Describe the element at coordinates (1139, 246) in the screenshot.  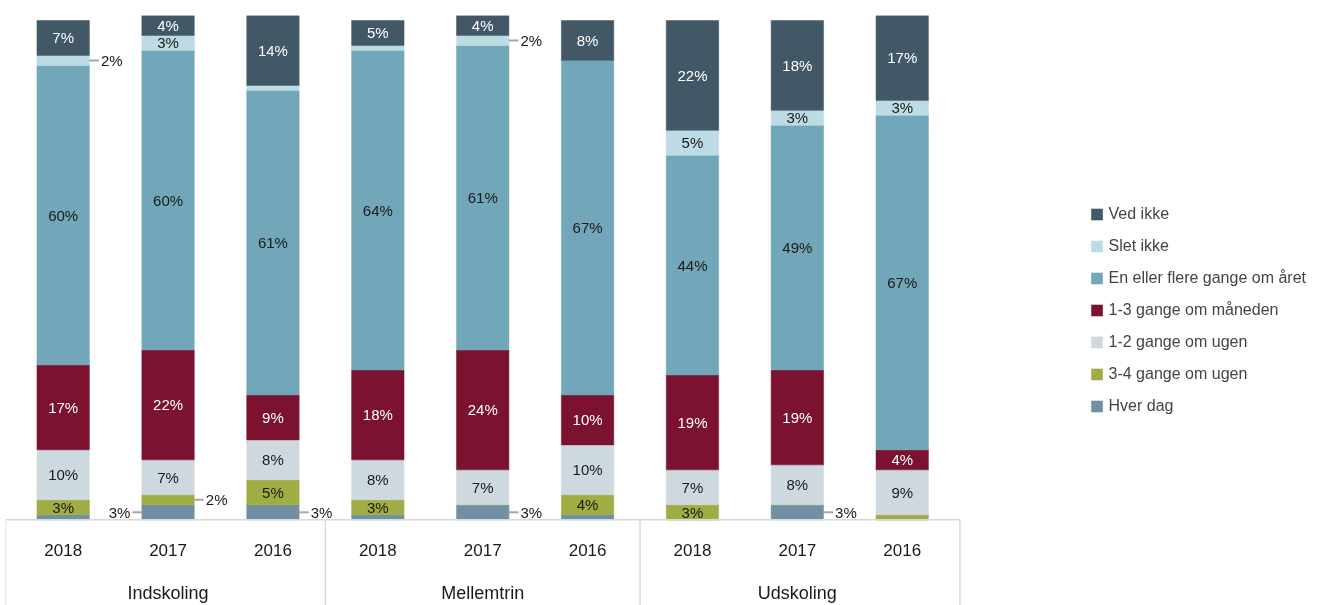
I see `legend-label: Slet ikke` at that location.